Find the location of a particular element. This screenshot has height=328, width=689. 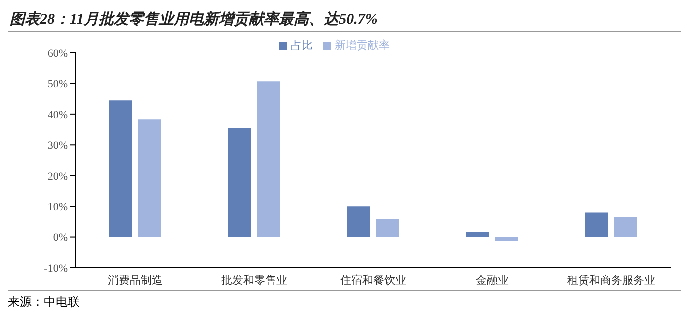

chart-title: 图表28：11月批发零售业用电新增贡献率最高、达50.7% is located at coordinates (344, 20).